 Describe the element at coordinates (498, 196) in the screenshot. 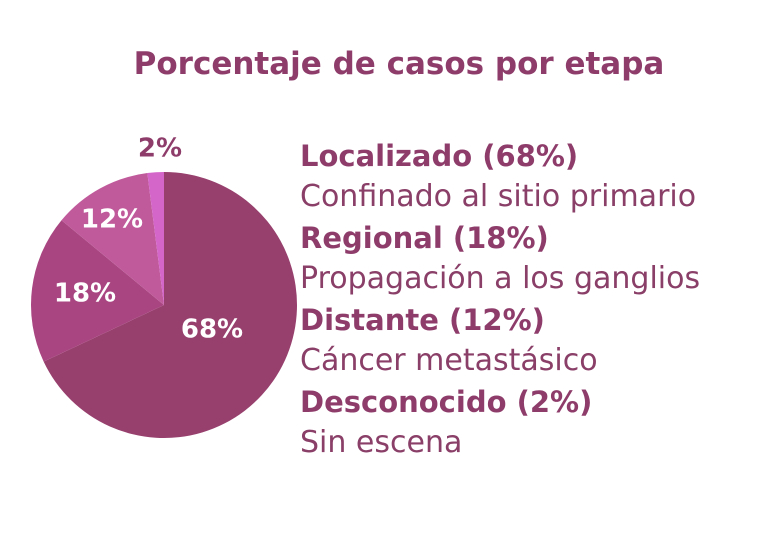

I see `legend-description: Confinado al sitio primario` at that location.